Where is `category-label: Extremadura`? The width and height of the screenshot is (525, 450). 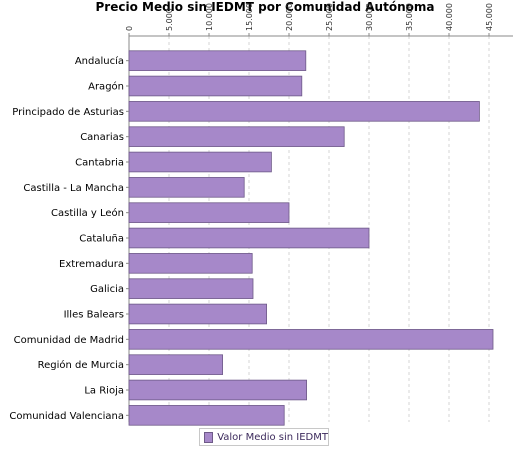 category-label: Extremadura is located at coordinates (91, 264).